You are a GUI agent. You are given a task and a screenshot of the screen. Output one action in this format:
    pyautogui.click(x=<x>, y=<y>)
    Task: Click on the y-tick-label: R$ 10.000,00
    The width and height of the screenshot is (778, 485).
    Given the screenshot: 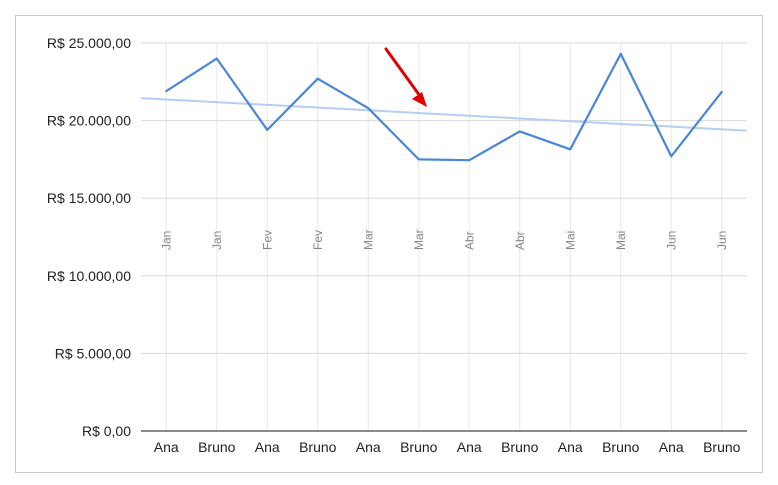 What is the action you would take?
    pyautogui.click(x=89, y=276)
    